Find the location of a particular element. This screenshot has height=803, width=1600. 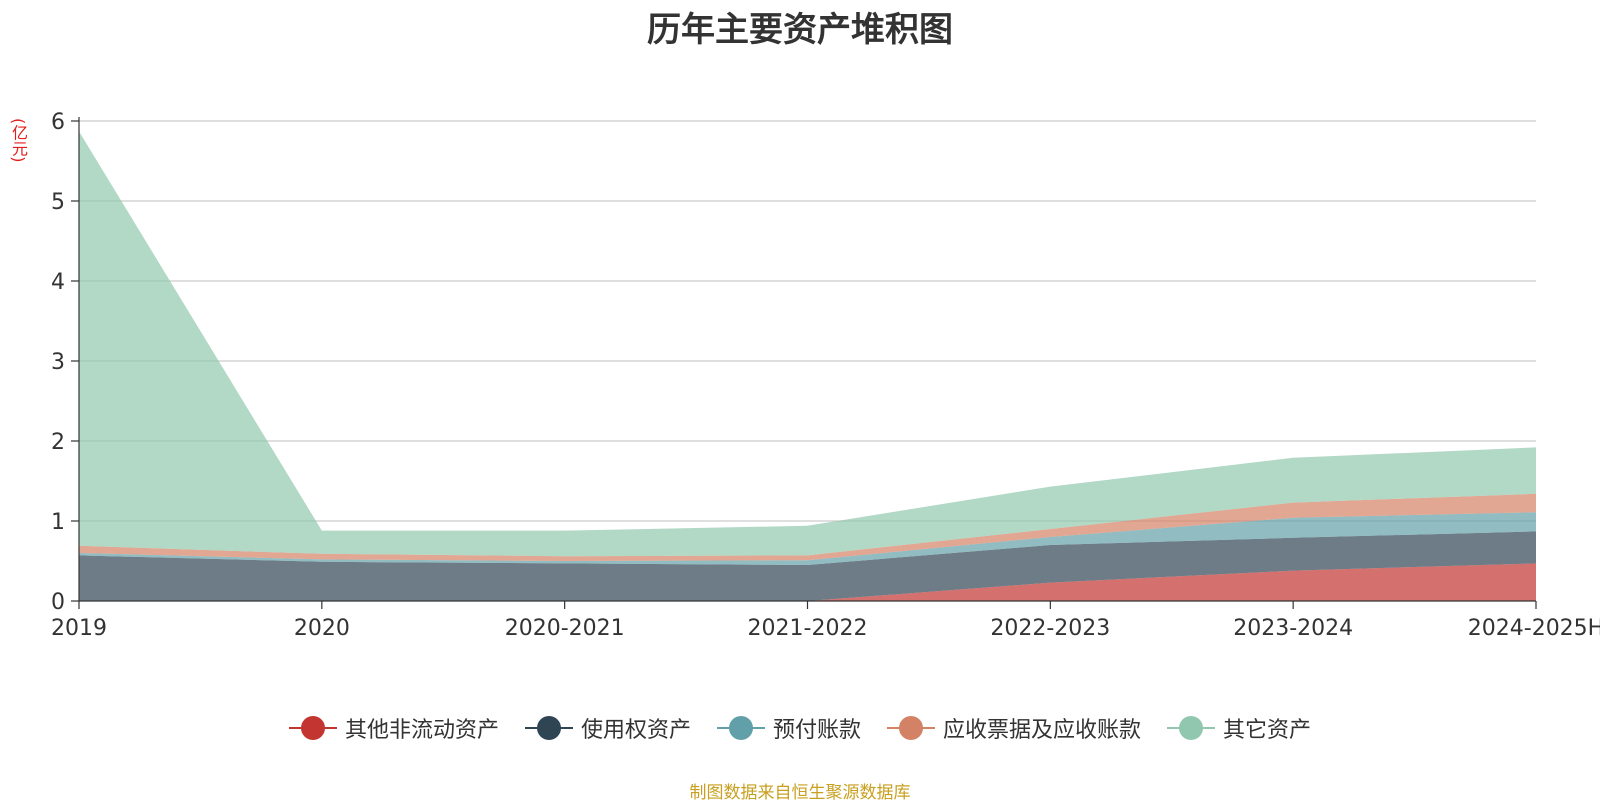

x-tick-label: 2020 is located at coordinates (322, 628).